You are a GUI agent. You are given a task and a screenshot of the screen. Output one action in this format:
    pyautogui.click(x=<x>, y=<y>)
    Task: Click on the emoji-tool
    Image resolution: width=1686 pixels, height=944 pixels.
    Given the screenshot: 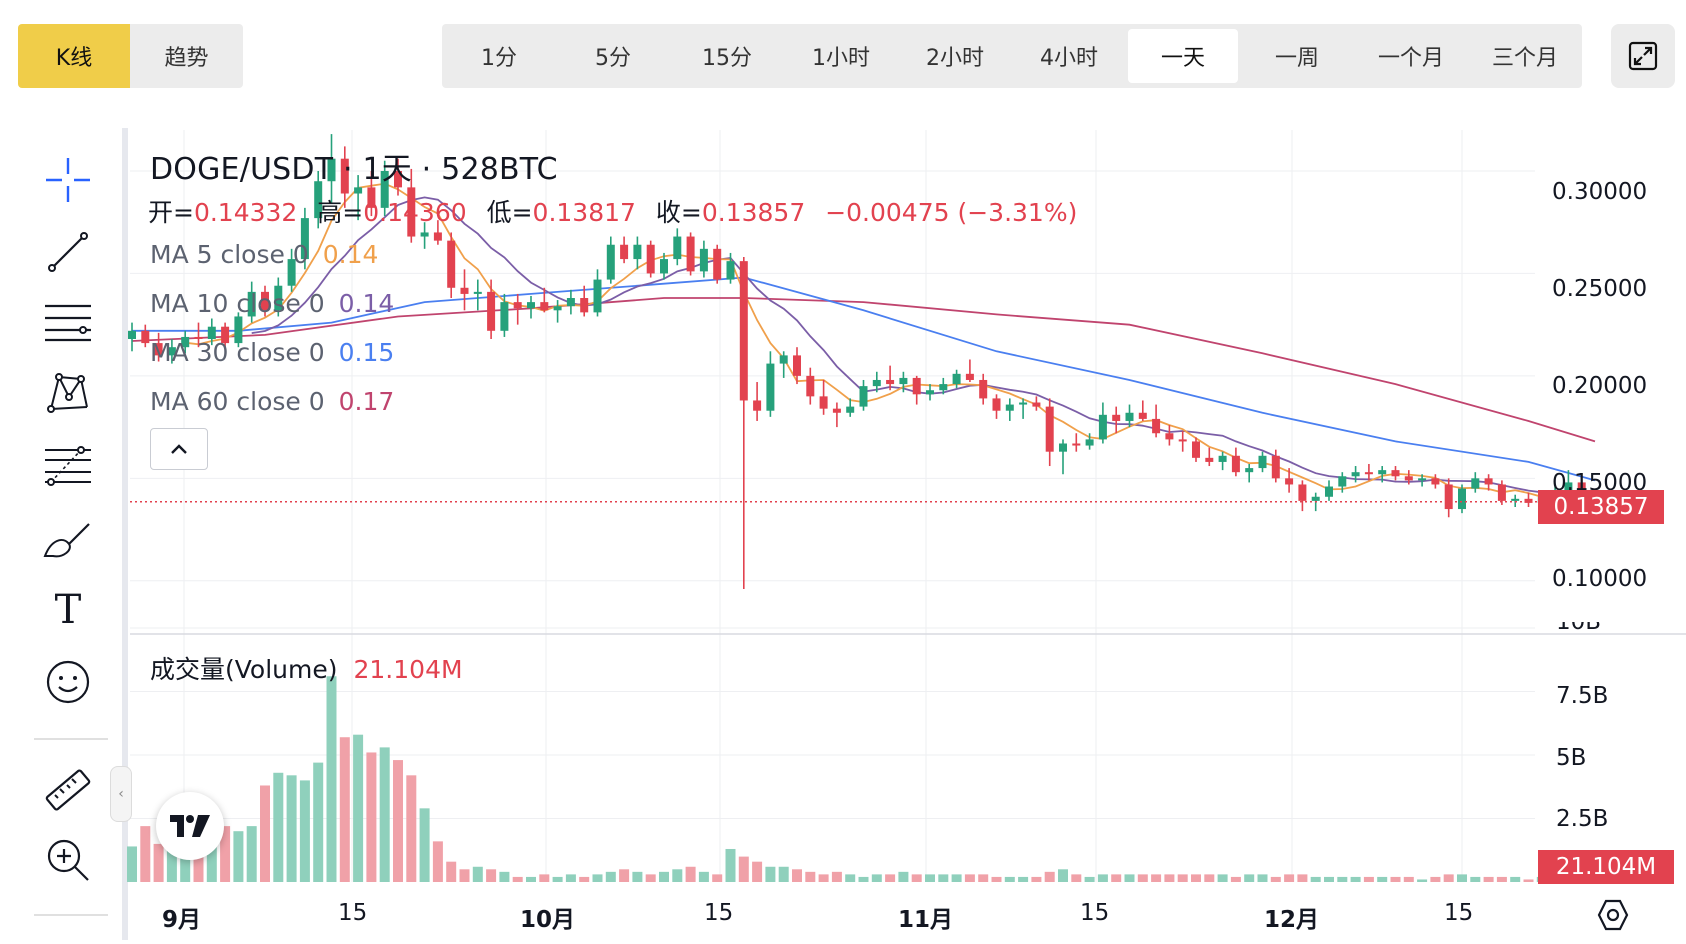 What is the action you would take?
    pyautogui.click(x=68, y=682)
    